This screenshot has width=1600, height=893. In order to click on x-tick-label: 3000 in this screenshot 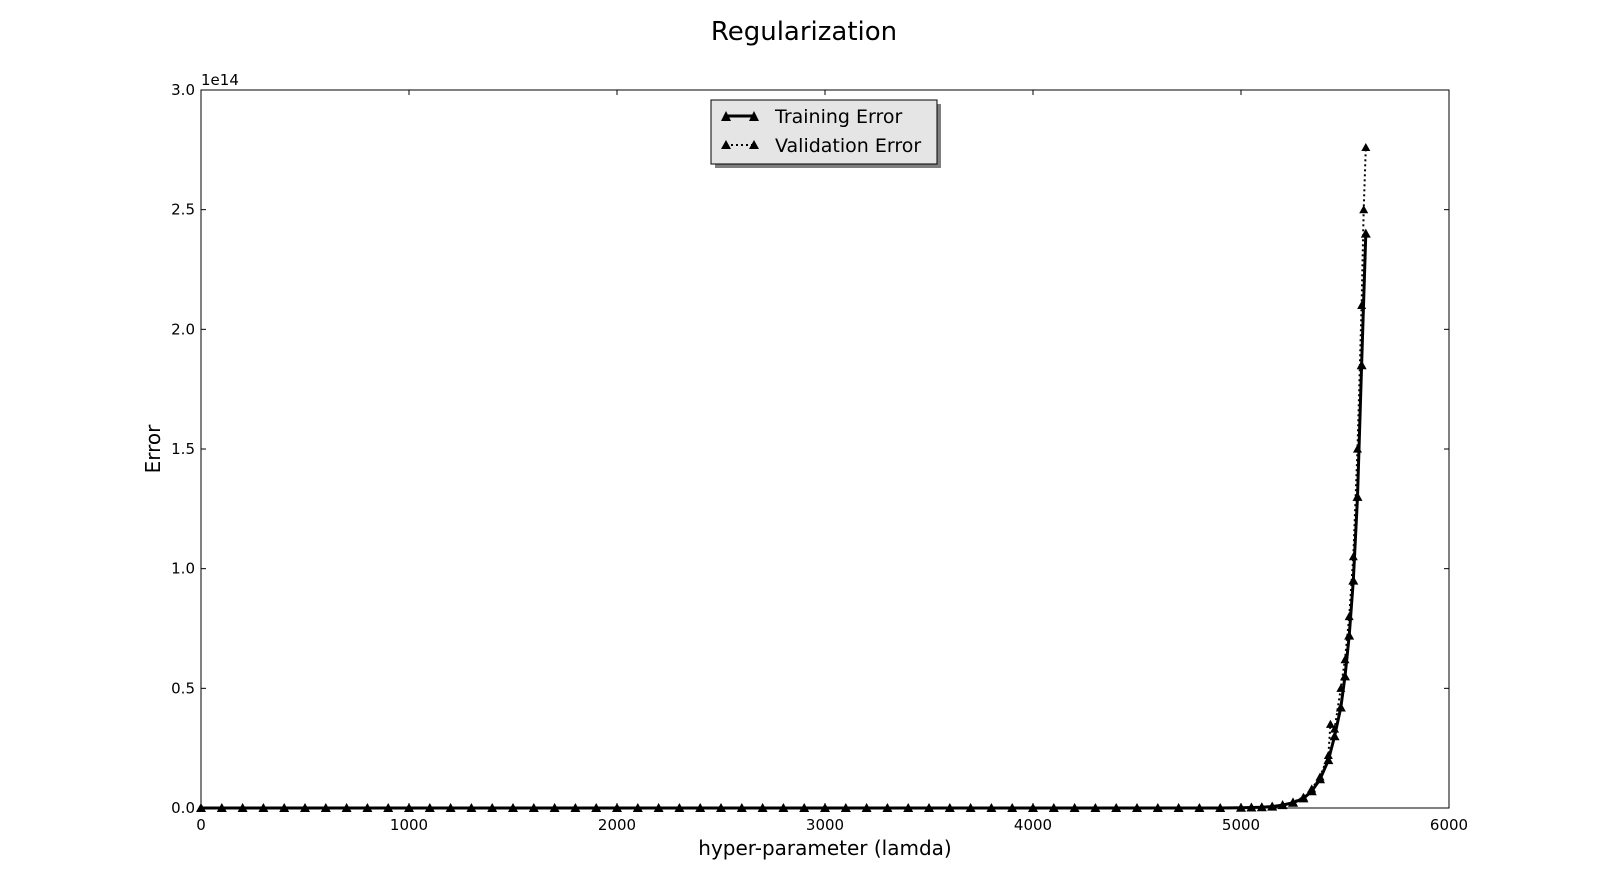, I will do `click(825, 825)`.